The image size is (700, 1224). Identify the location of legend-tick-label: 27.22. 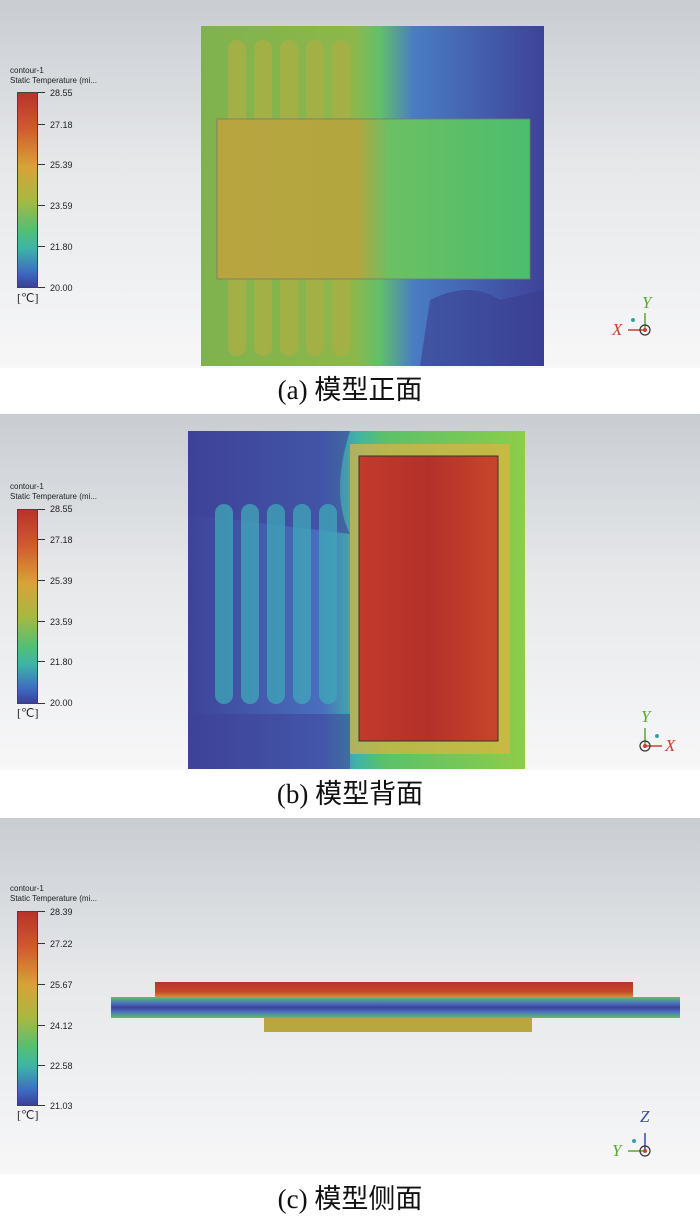
(61, 944).